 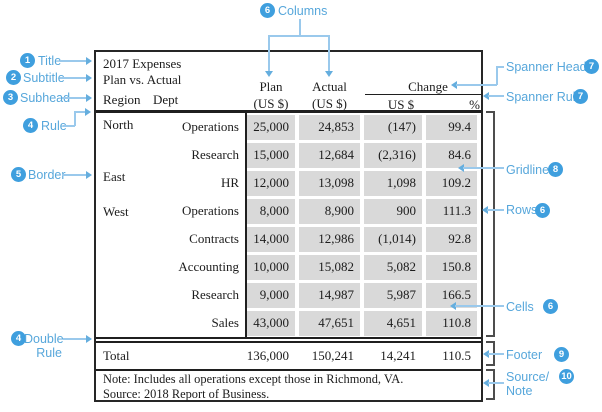 What do you see at coordinates (561, 354) in the screenshot?
I see `badge-footer: 9` at bounding box center [561, 354].